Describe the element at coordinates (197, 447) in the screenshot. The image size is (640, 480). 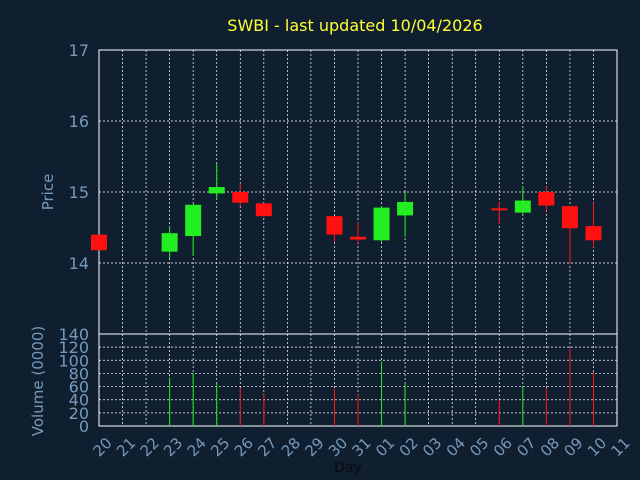
I see `x-tick-label: 24` at that location.